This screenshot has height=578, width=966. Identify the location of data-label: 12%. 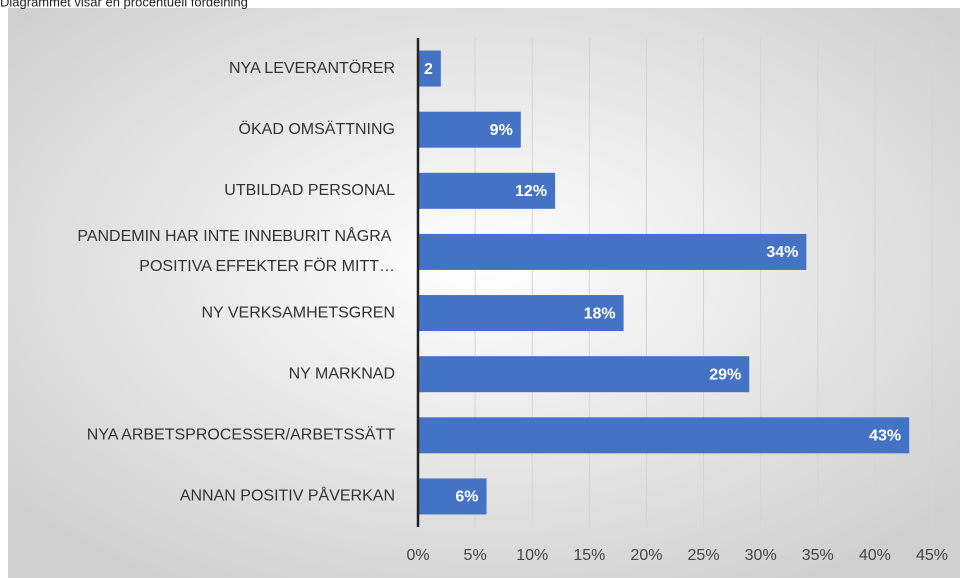
(531, 191).